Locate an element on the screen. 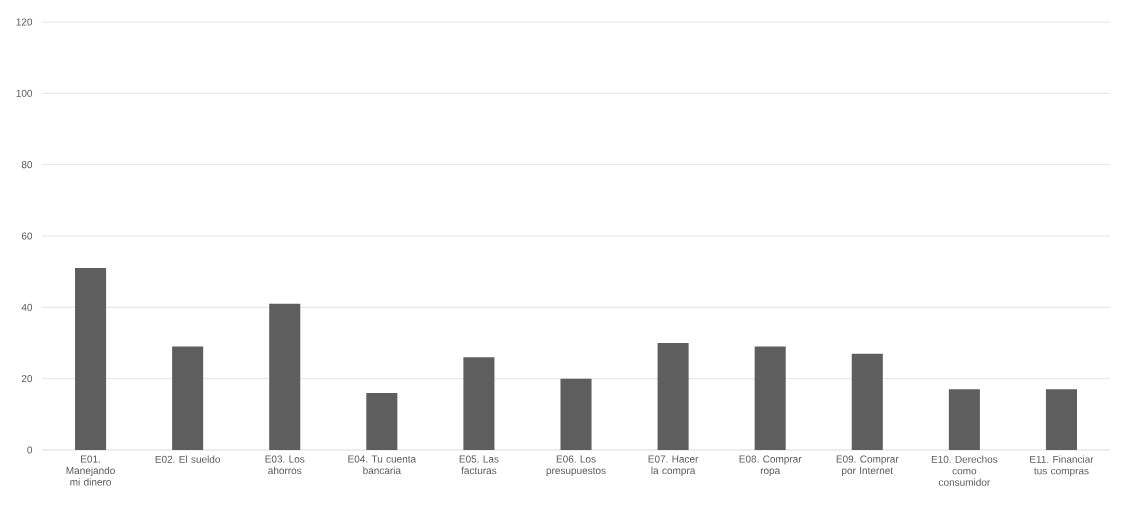  y-tick-label: 120 is located at coordinates (24, 22).